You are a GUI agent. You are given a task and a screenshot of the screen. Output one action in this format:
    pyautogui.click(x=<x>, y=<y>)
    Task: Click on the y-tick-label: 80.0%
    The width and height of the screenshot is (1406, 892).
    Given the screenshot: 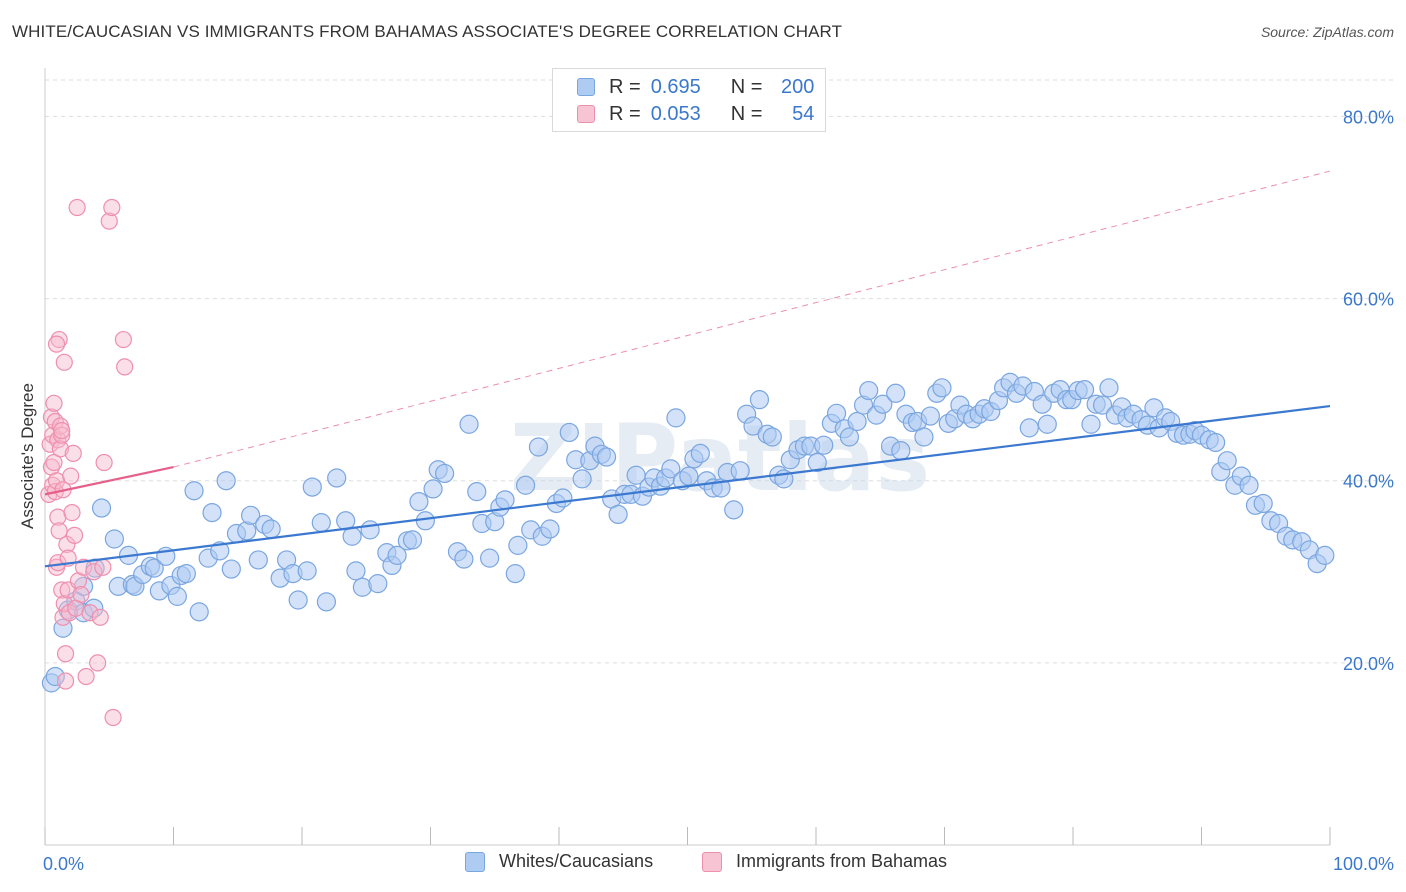 What is the action you would take?
    pyautogui.click(x=1368, y=117)
    